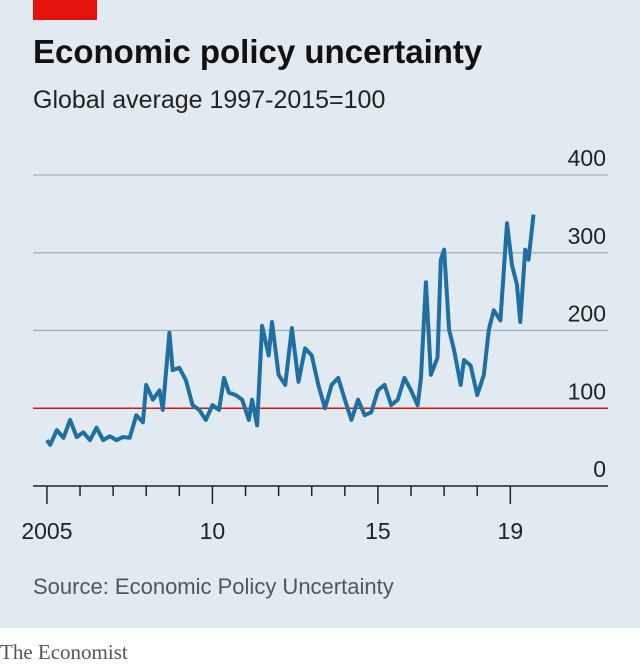 This screenshot has width=640, height=667. Describe the element at coordinates (587, 314) in the screenshot. I see `y-tick-label: 200` at that location.